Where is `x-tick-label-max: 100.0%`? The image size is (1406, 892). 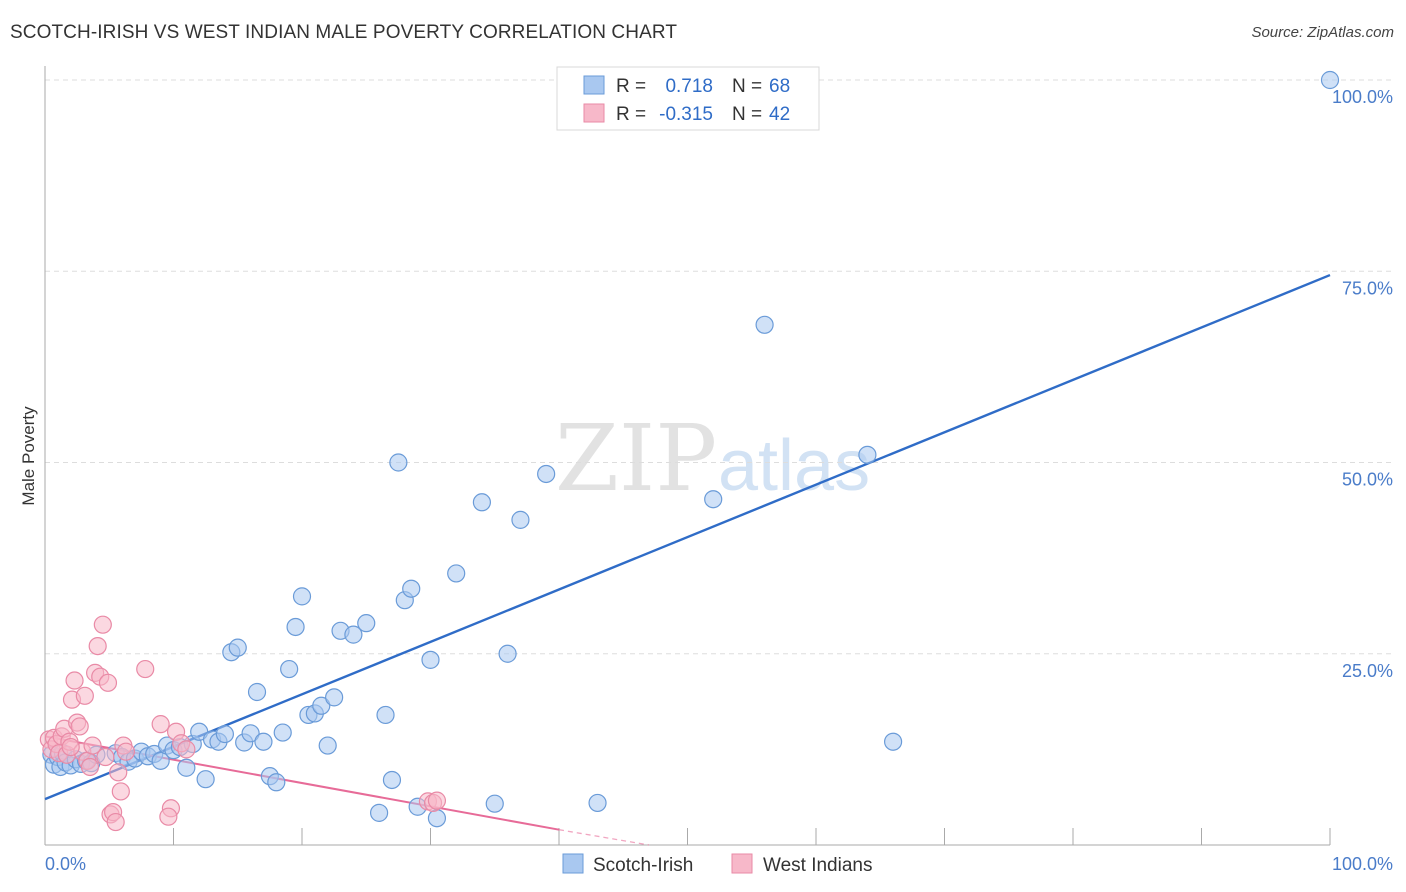
x-tick-label-max: 100.0% is located at coordinates (1362, 864).